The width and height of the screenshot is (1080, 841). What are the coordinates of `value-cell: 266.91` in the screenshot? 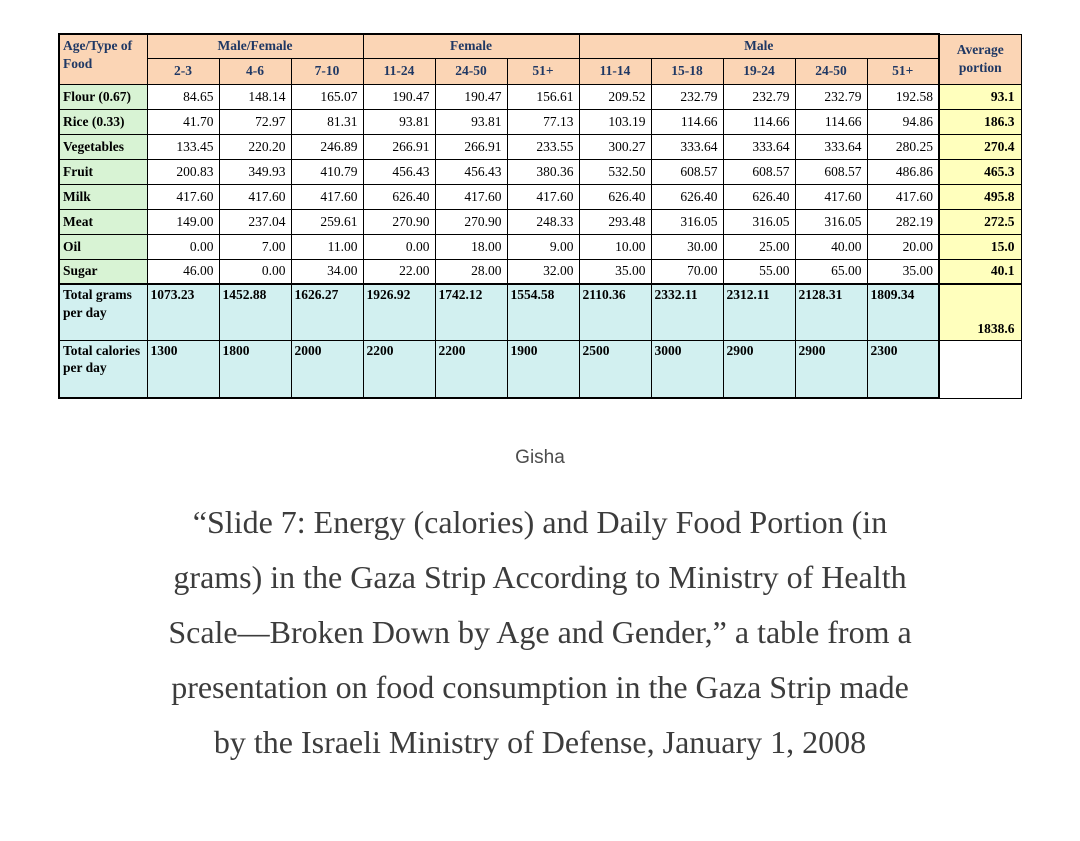 It's located at (471, 146).